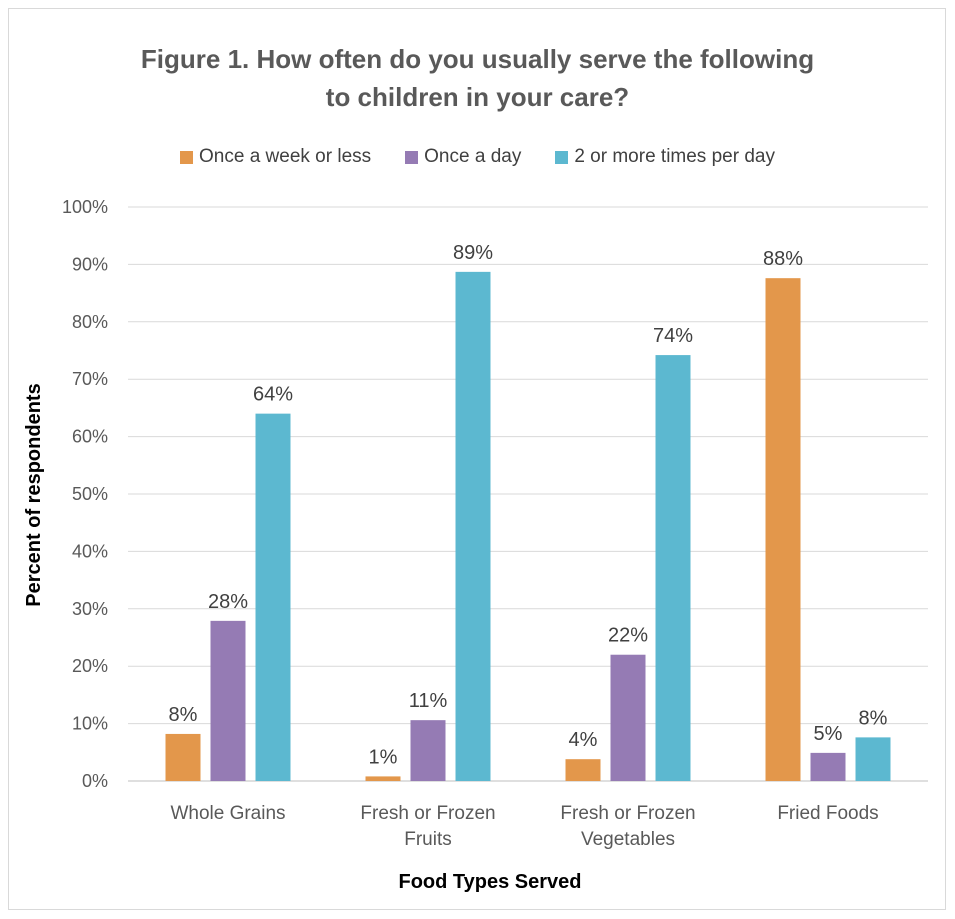 The height and width of the screenshot is (919, 955). I want to click on data-label: 88%, so click(783, 259).